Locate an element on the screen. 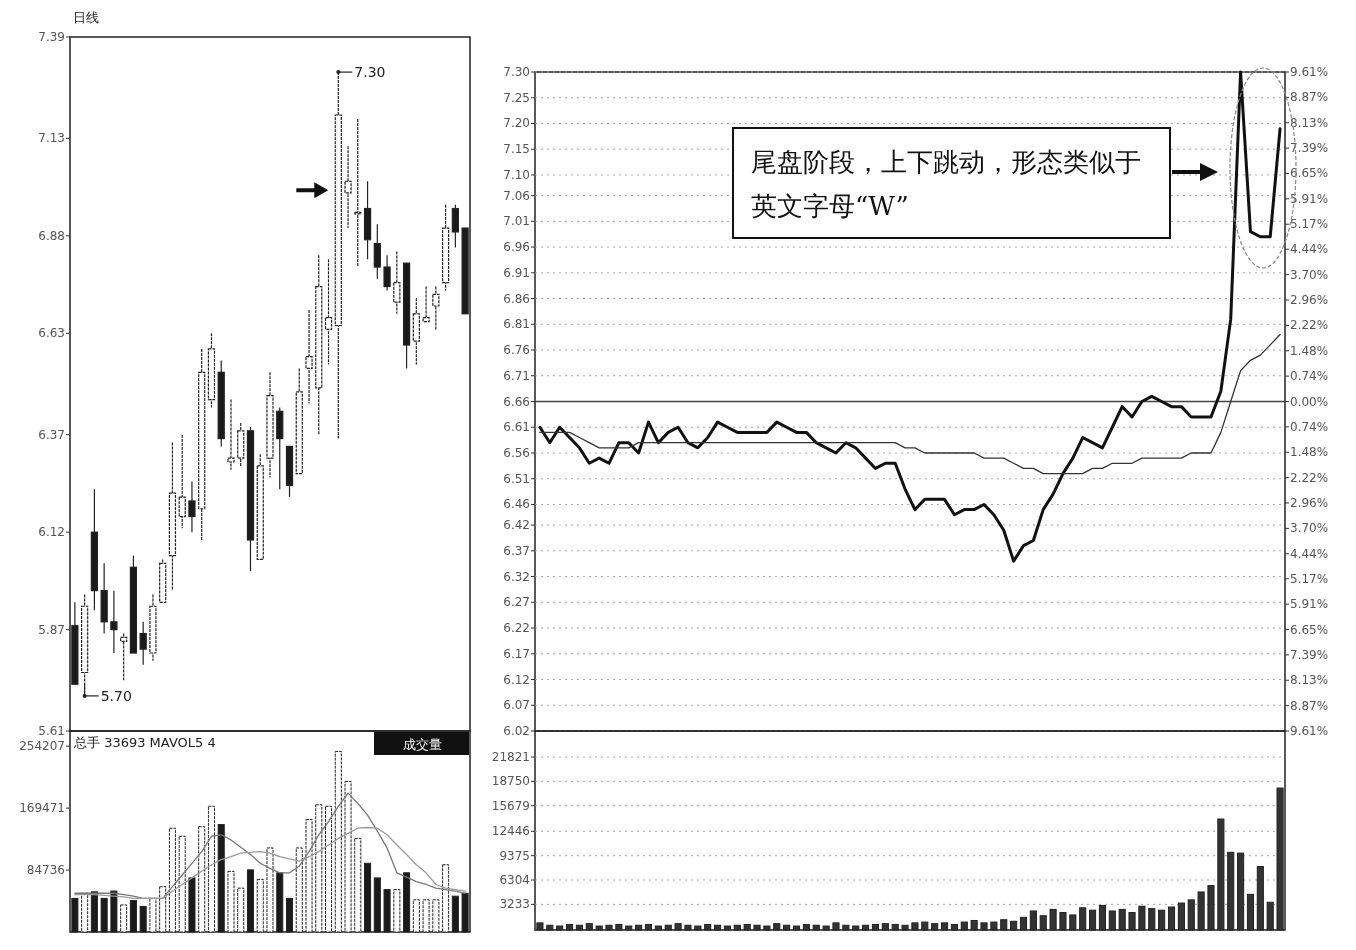  y-tick-label: 7.01 is located at coordinates (516, 221).